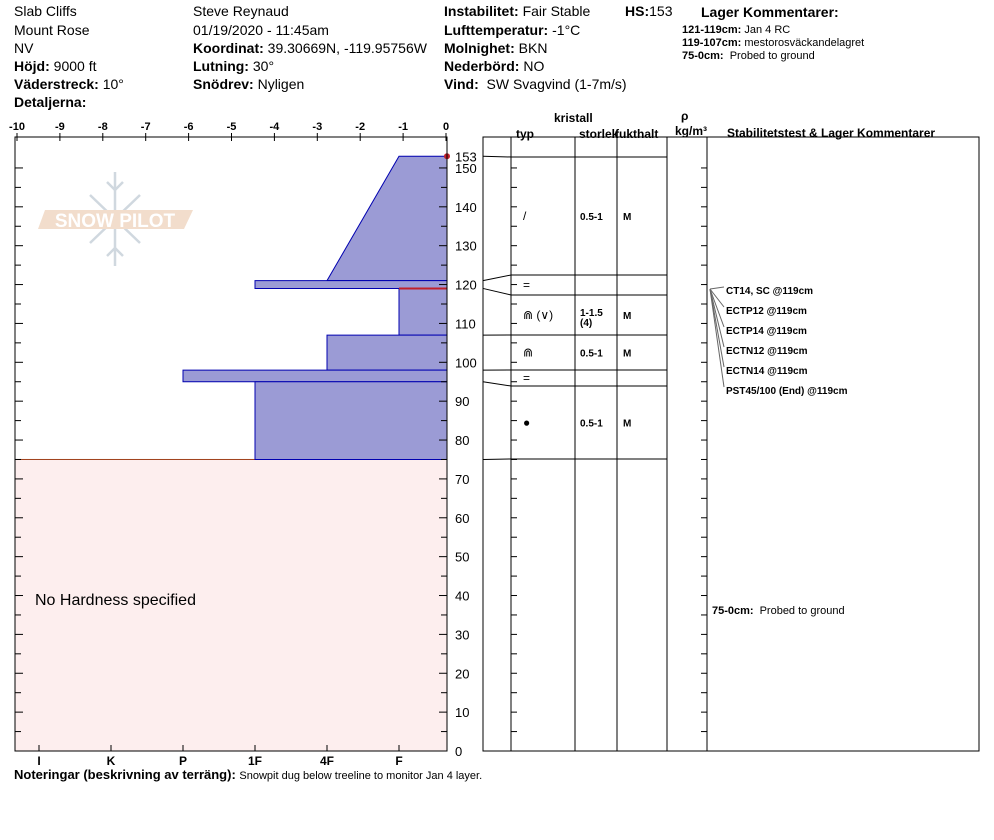 Image resolution: width=994 pixels, height=840 pixels. I want to click on coord-label: Koordinat:, so click(228, 48).